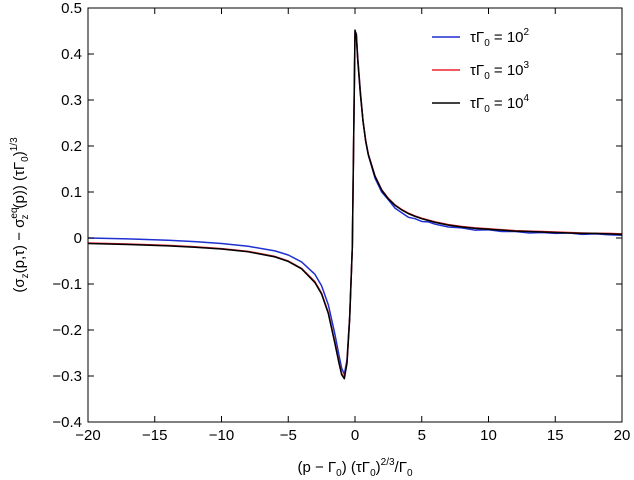  I want to click on y-tick-label: 0, so click(78, 238).